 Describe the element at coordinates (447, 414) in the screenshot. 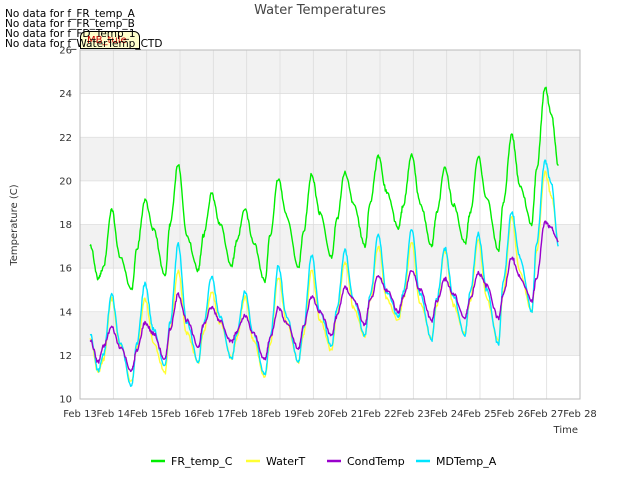

I see `x-tick-label: Feb 24` at that location.